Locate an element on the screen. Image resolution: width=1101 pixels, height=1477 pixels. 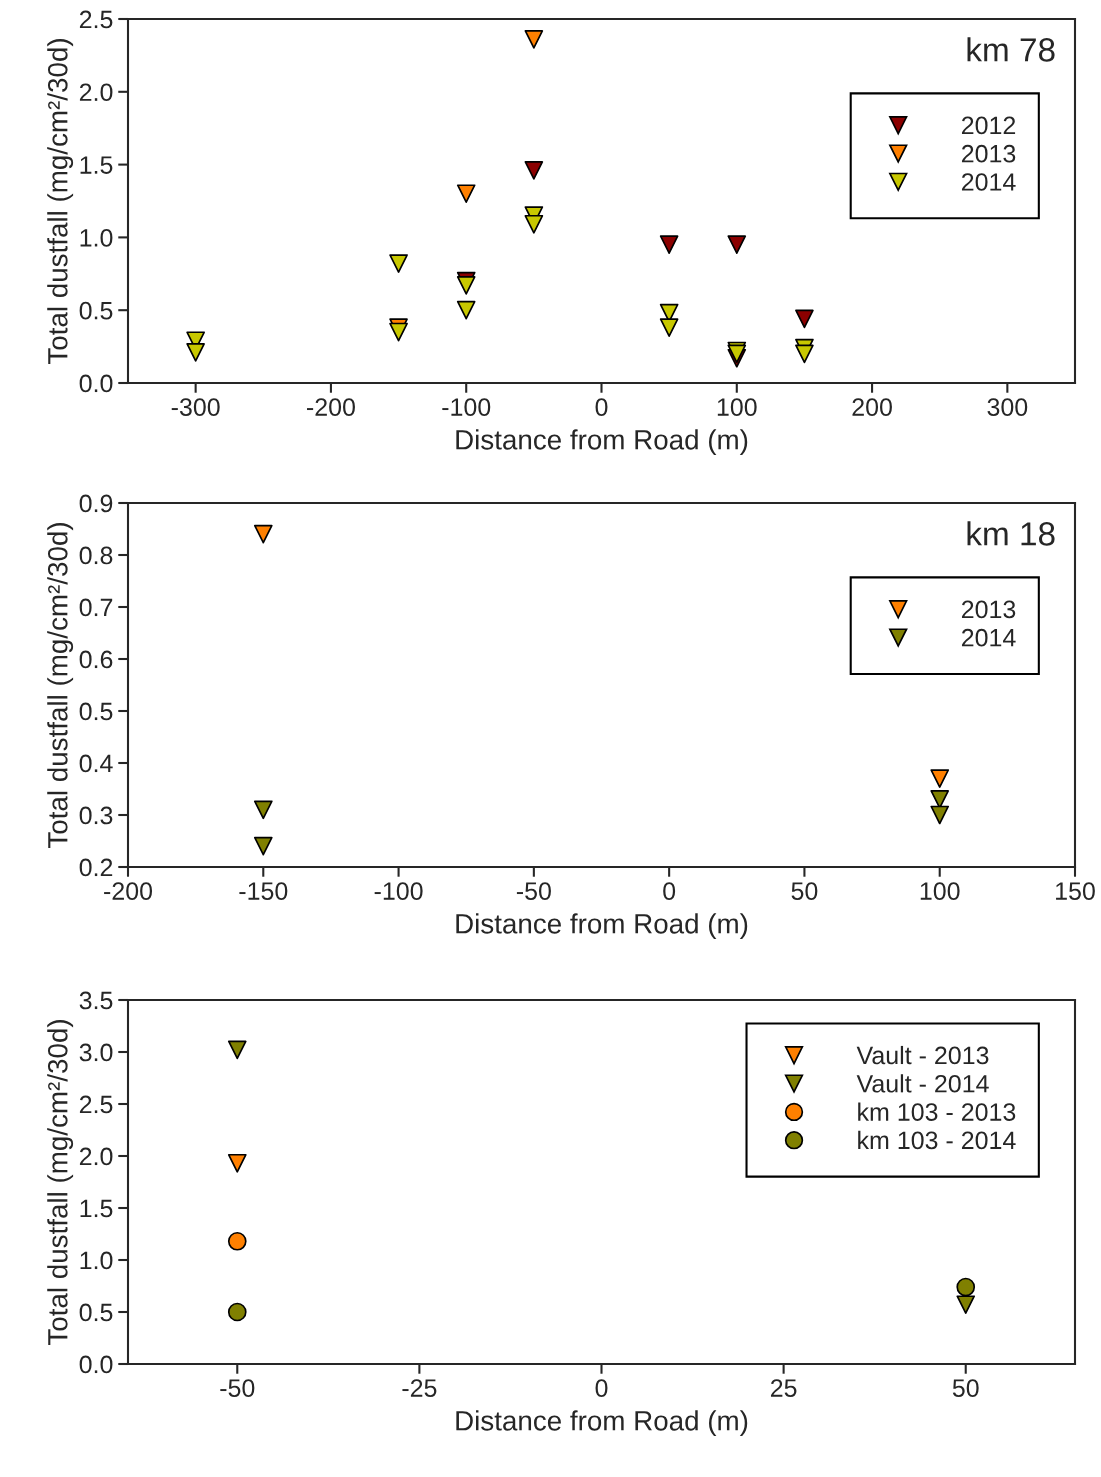
y-tick-label: 0.2 is located at coordinates (96, 867).